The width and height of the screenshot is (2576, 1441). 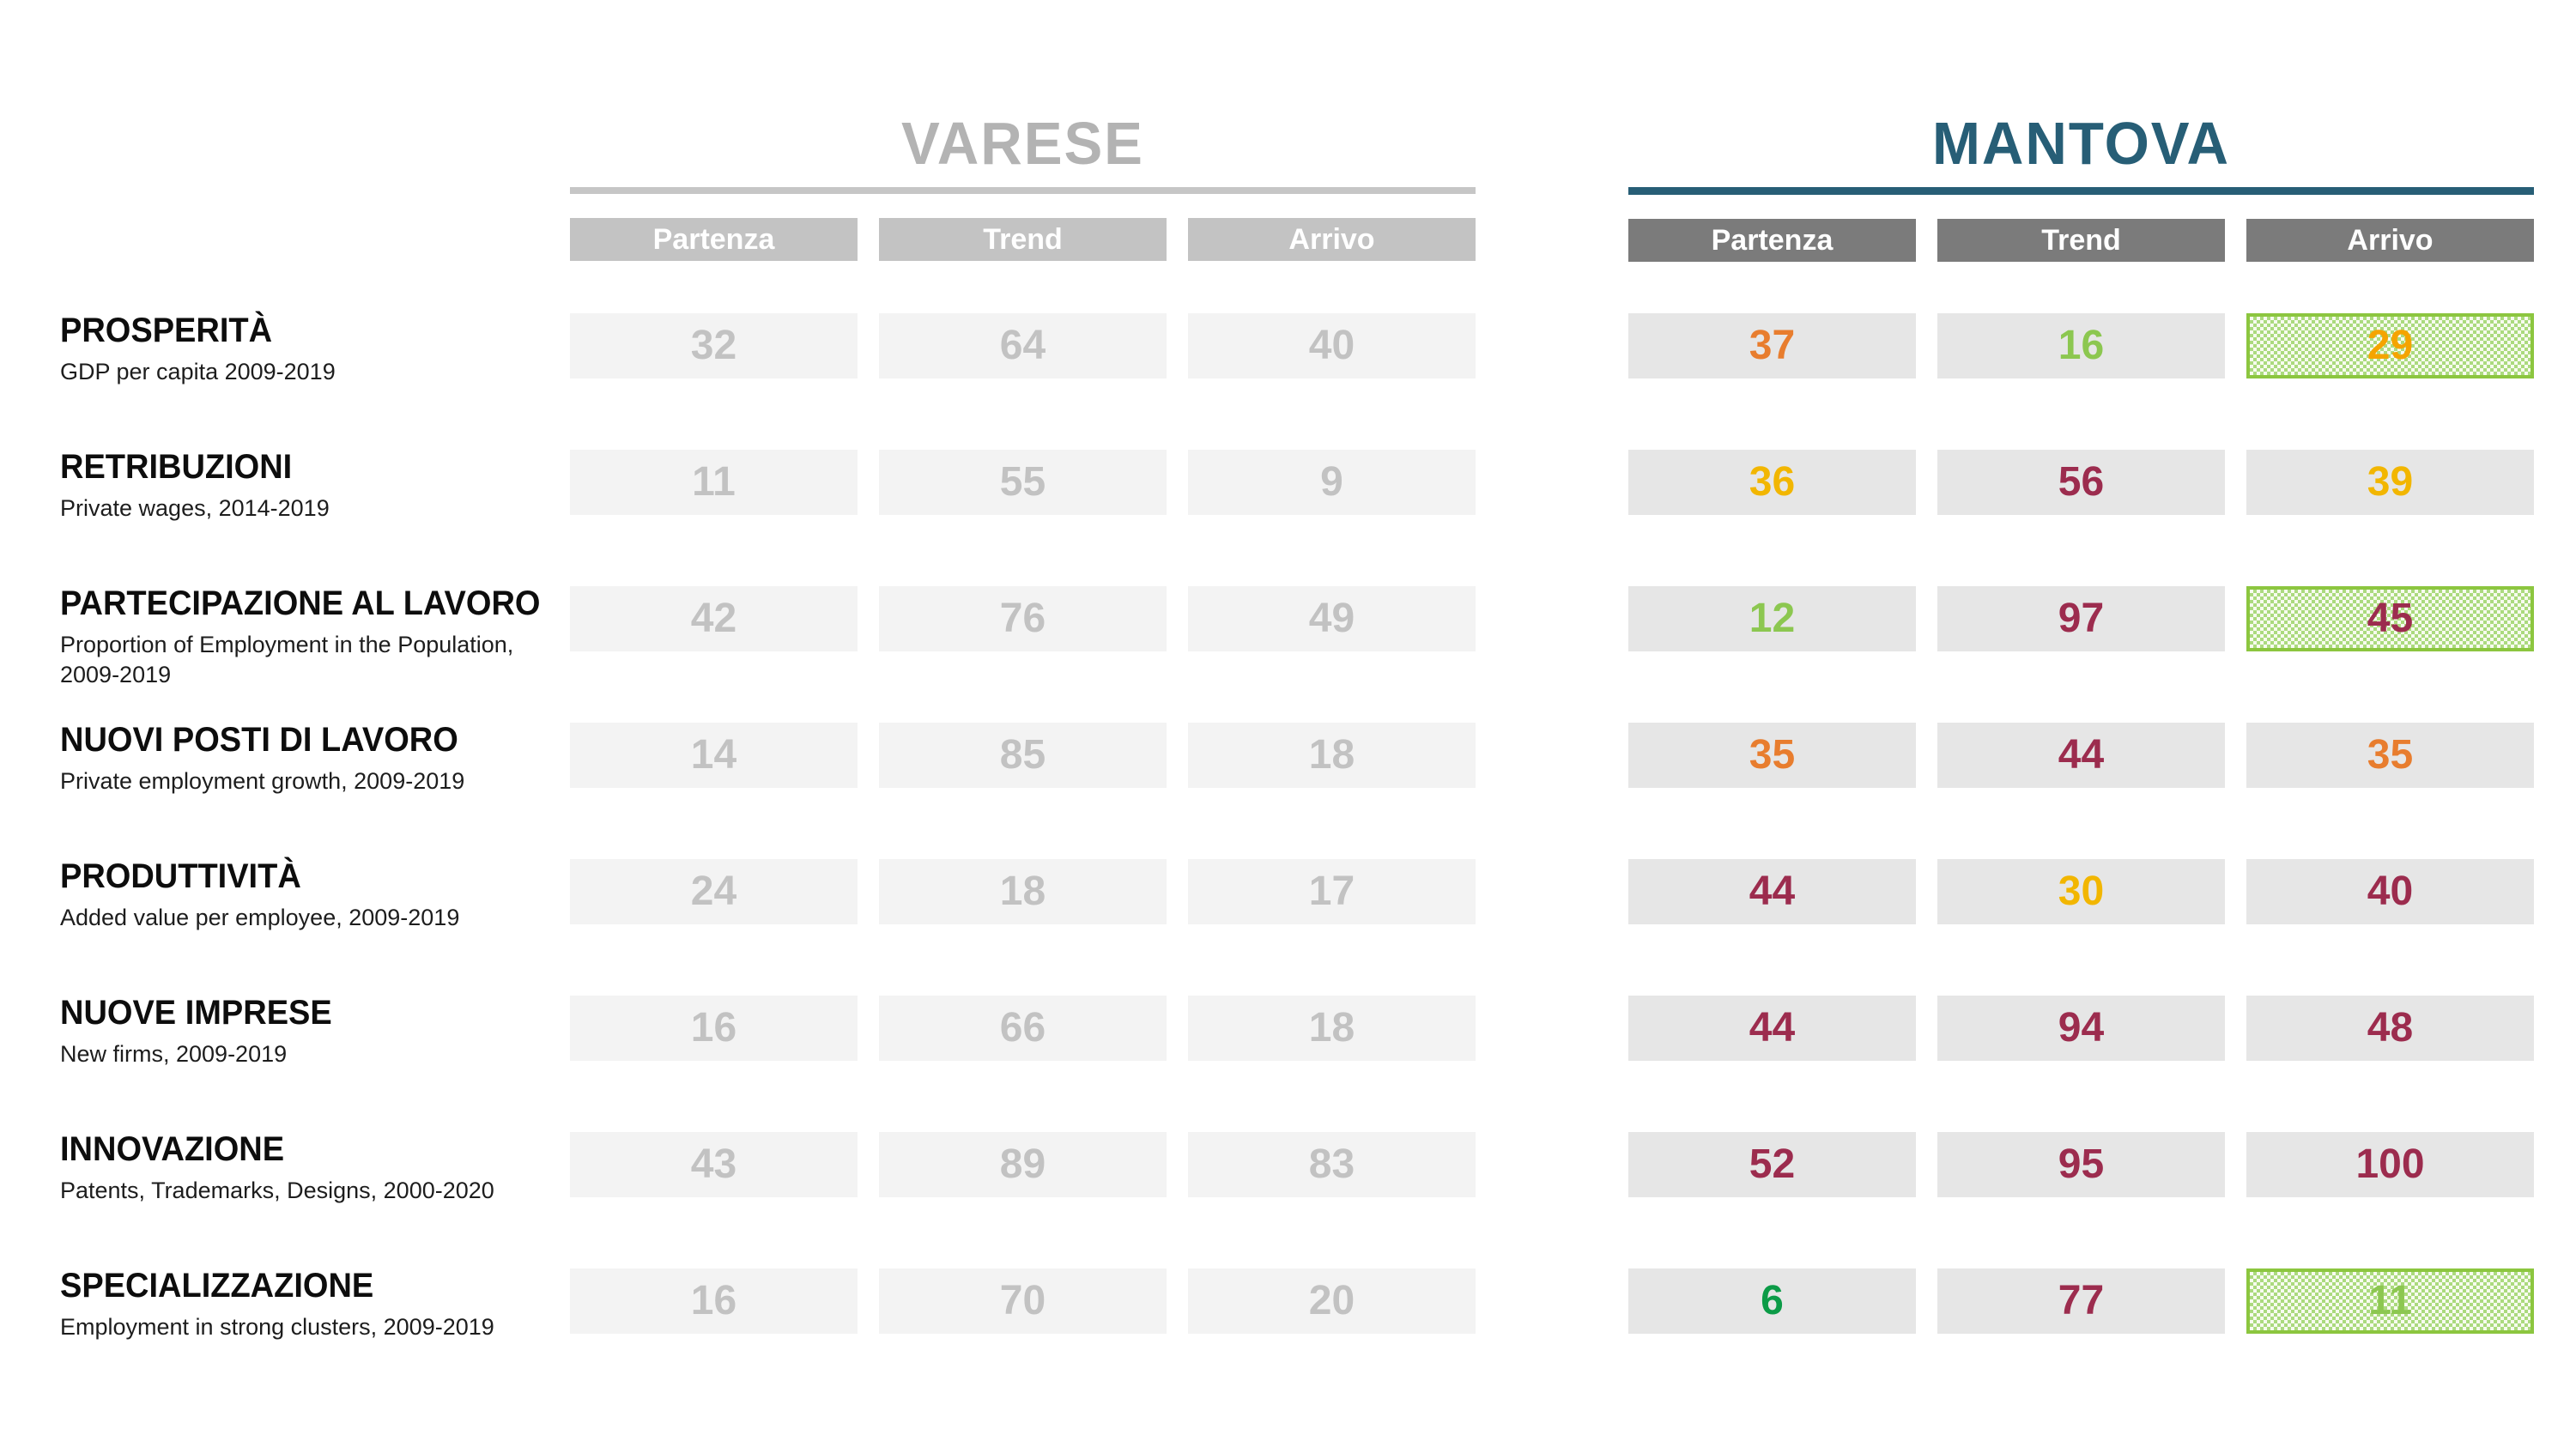 I want to click on mantova-cells: 36 56 39, so click(x=2081, y=482).